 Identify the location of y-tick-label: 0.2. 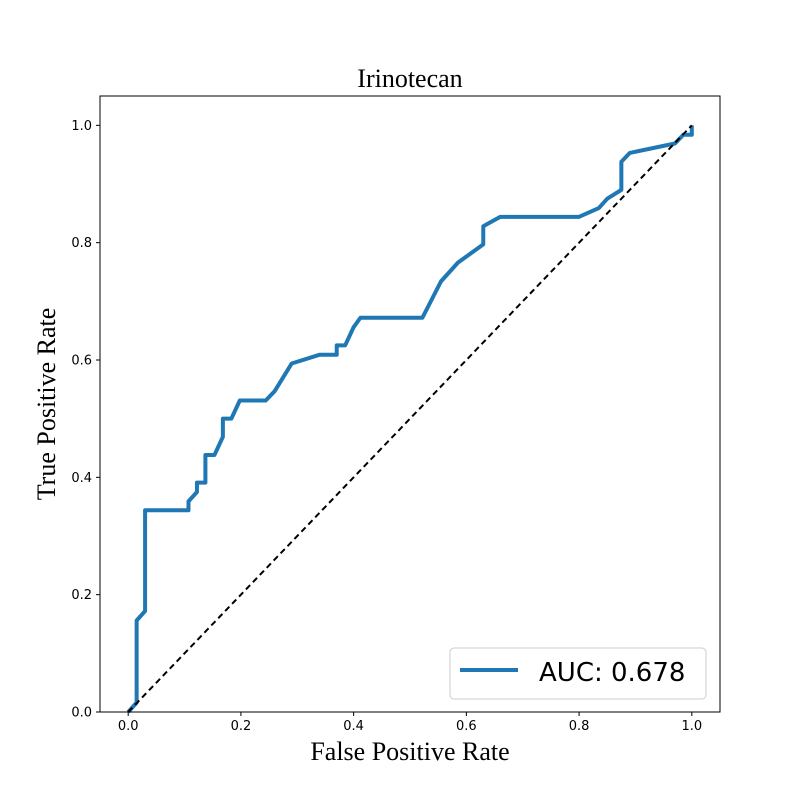
(81, 595).